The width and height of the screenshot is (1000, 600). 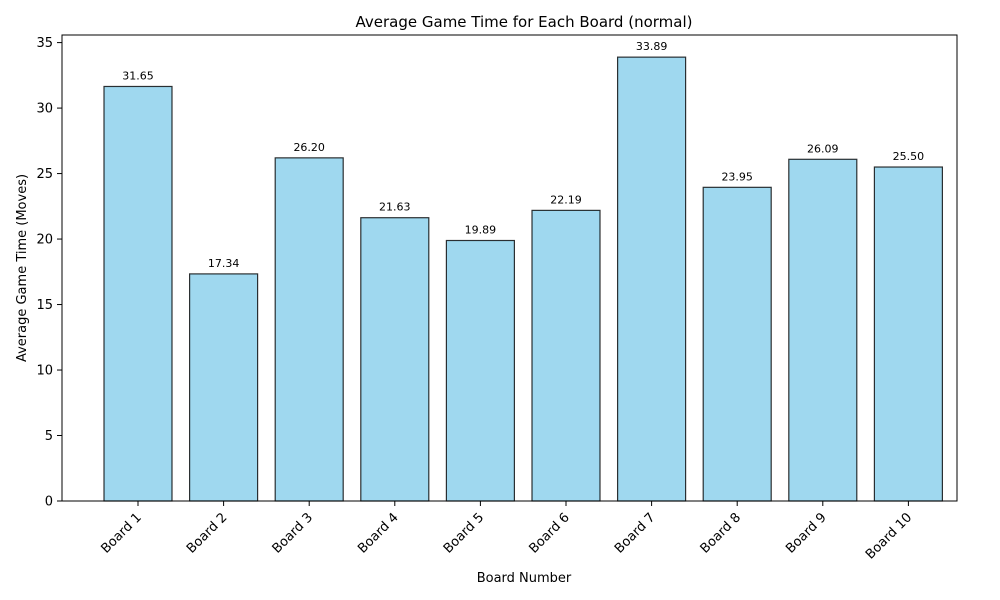 I want to click on y-tick-label-10: 10, so click(x=44, y=371).